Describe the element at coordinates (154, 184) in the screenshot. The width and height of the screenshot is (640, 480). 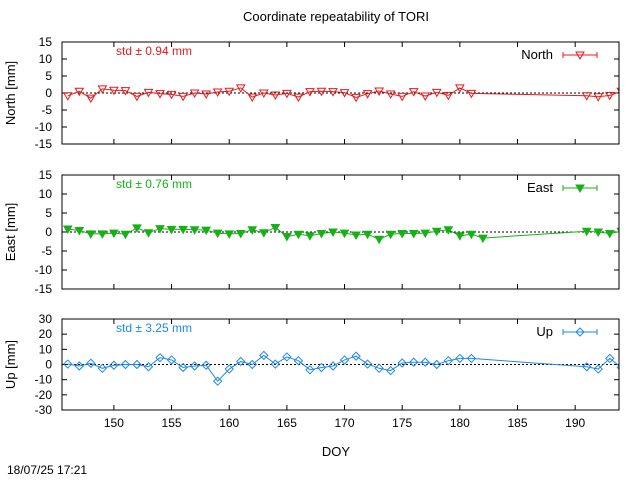
I see `std-annotation: std ± 0.76 mm` at that location.